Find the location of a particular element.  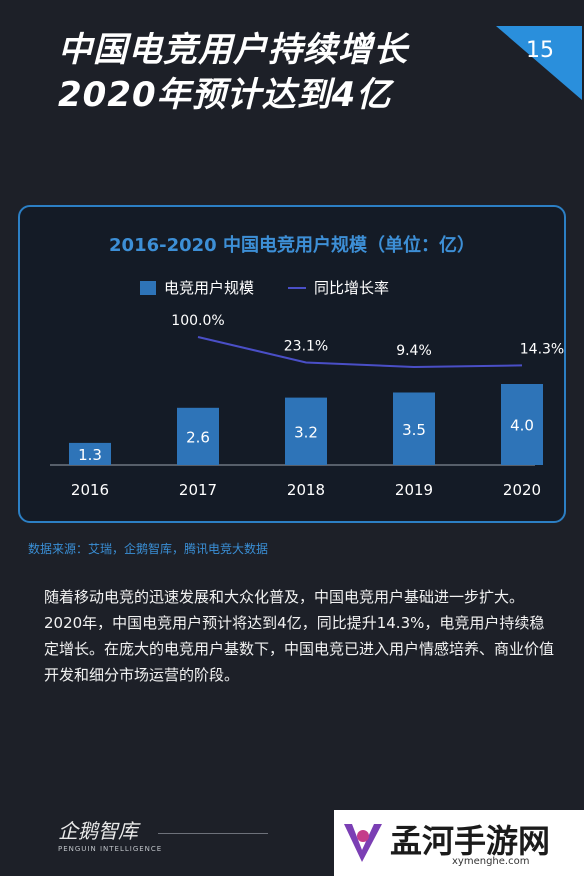

growth-rate-line is located at coordinates (360, 352).